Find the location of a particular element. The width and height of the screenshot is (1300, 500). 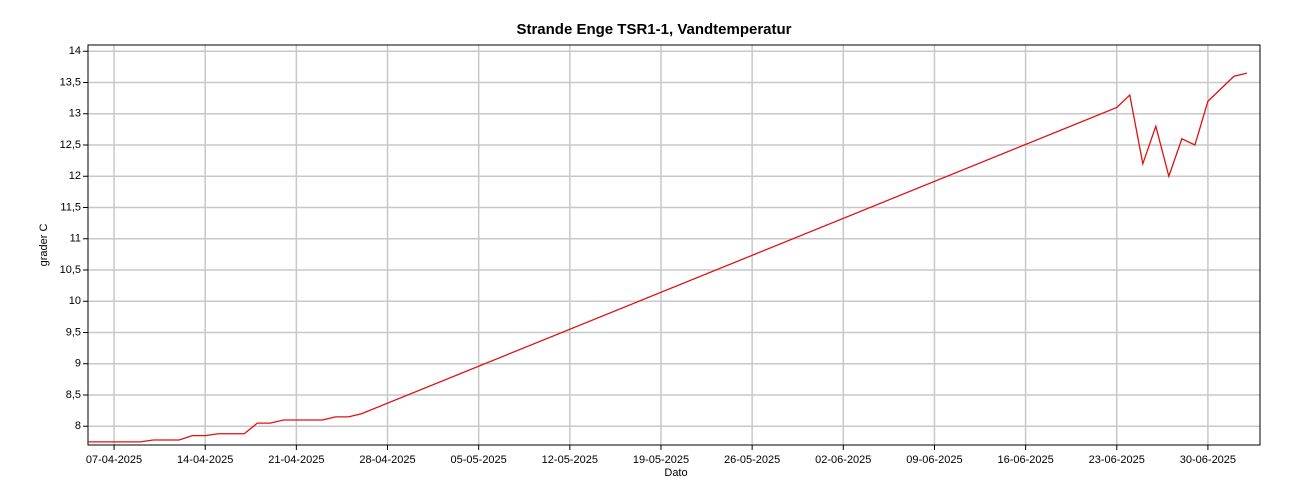

y-tick-label: 8,5 is located at coordinates (73, 395).